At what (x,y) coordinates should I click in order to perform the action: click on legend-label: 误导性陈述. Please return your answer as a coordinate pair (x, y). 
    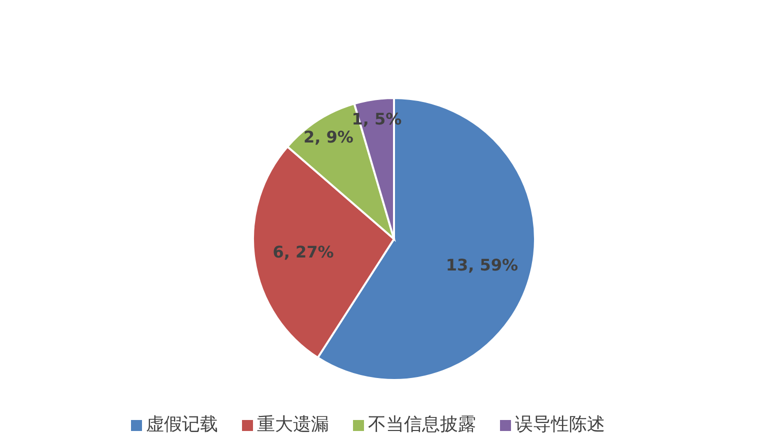
    Looking at the image, I should click on (560, 424).